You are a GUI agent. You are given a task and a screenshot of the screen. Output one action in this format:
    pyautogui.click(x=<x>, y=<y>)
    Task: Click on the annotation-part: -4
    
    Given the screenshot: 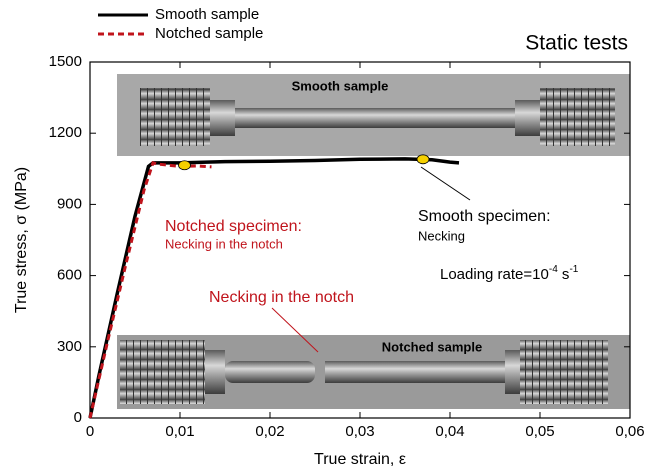 What is the action you would take?
    pyautogui.click(x=553, y=269)
    